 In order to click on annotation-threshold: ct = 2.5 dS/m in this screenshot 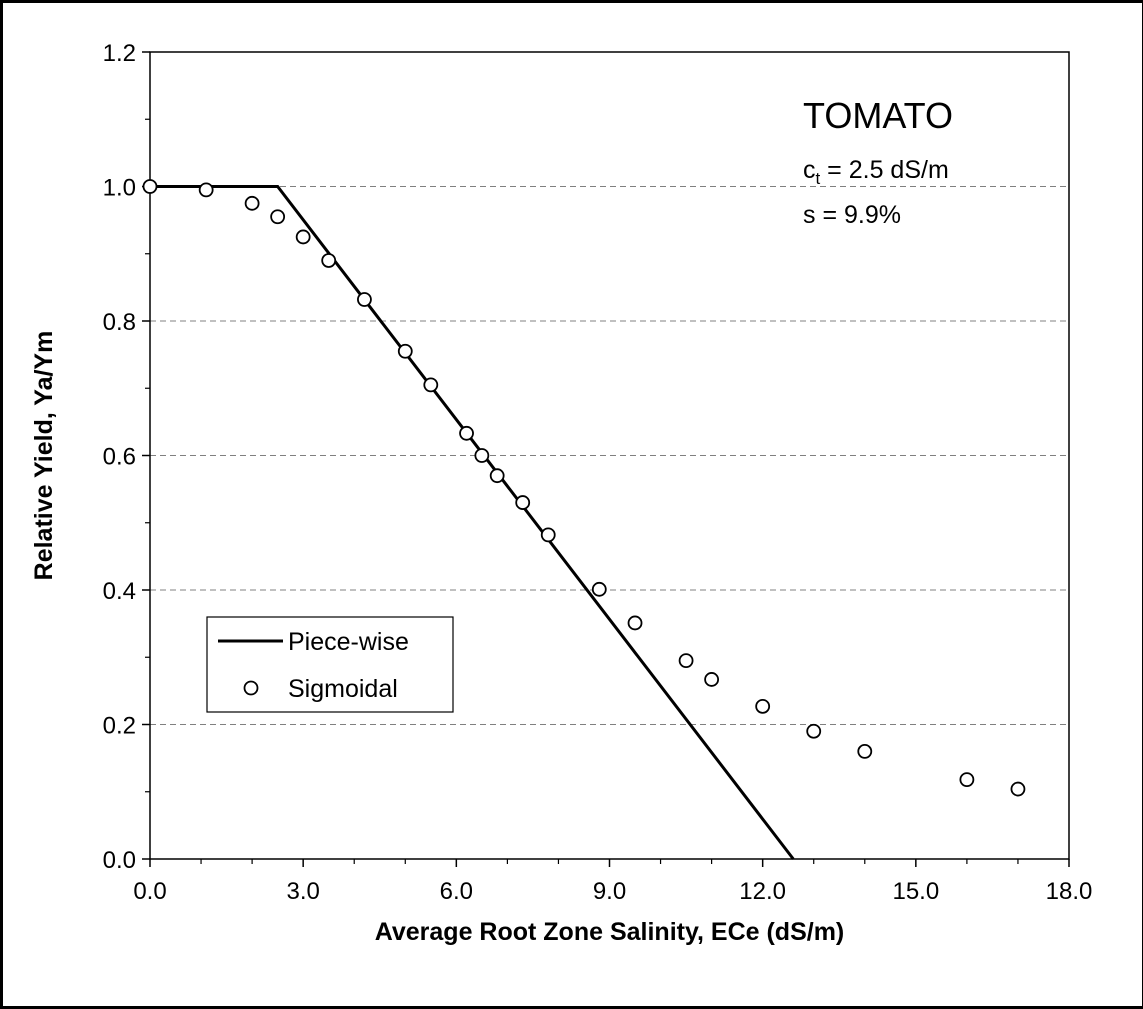, I will do `click(876, 172)`.